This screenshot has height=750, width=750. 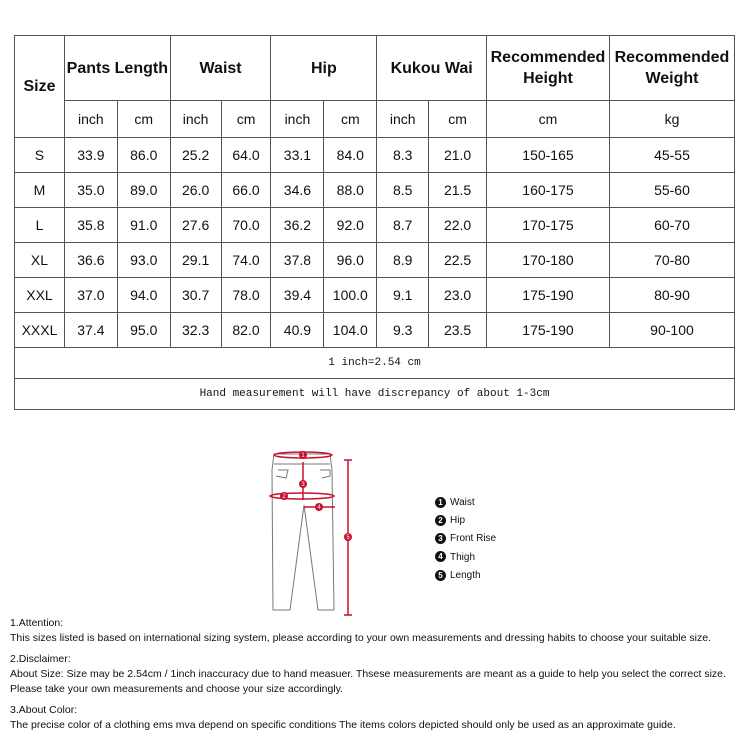 What do you see at coordinates (90, 225) in the screenshot?
I see `value-cell: 35.8` at bounding box center [90, 225].